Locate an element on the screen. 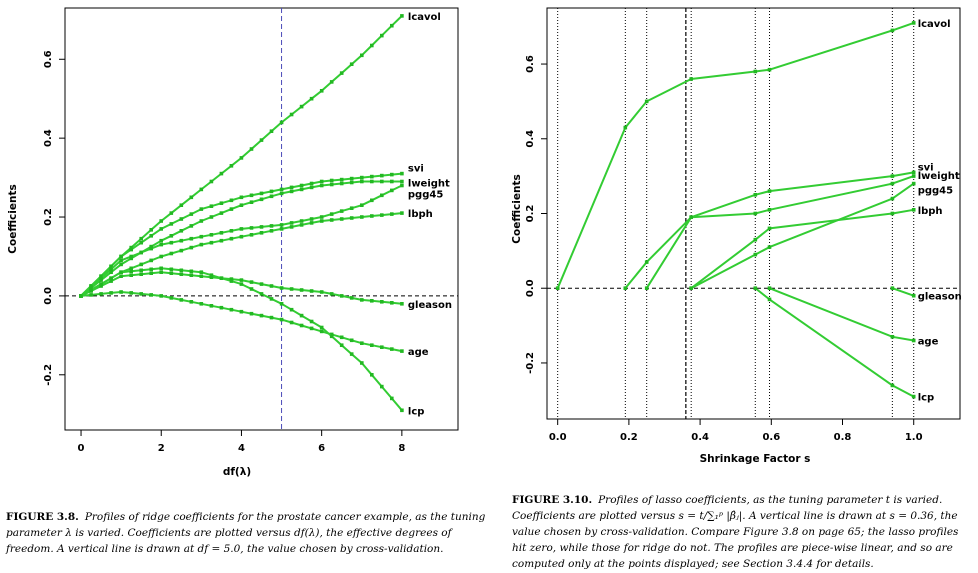  y-tick-label: 0.0 is located at coordinates (530, 288).